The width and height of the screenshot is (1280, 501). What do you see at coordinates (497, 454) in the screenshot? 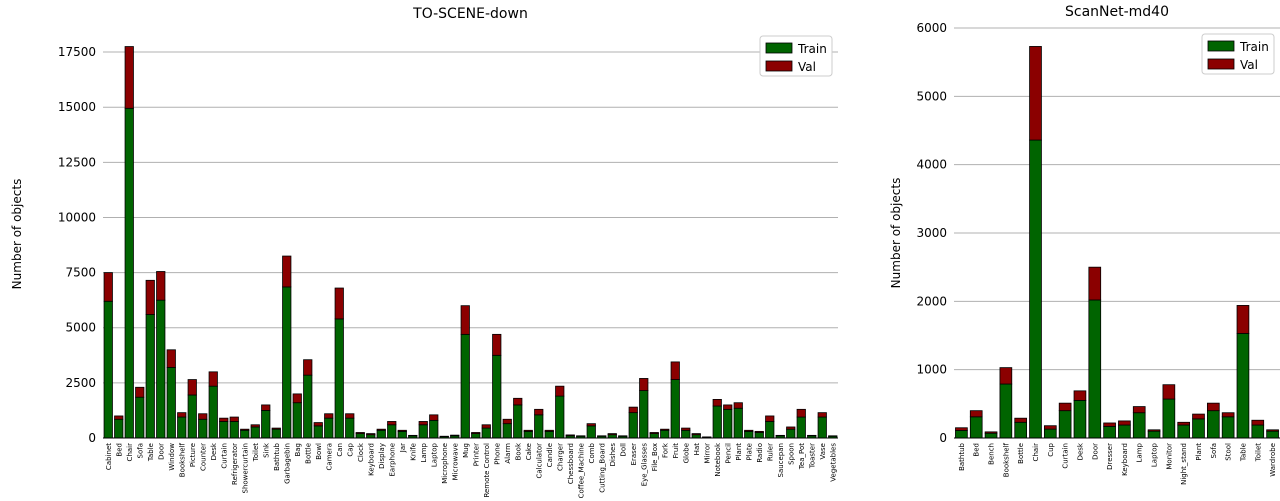
I see `x-tick-label: Phone` at bounding box center [497, 454].